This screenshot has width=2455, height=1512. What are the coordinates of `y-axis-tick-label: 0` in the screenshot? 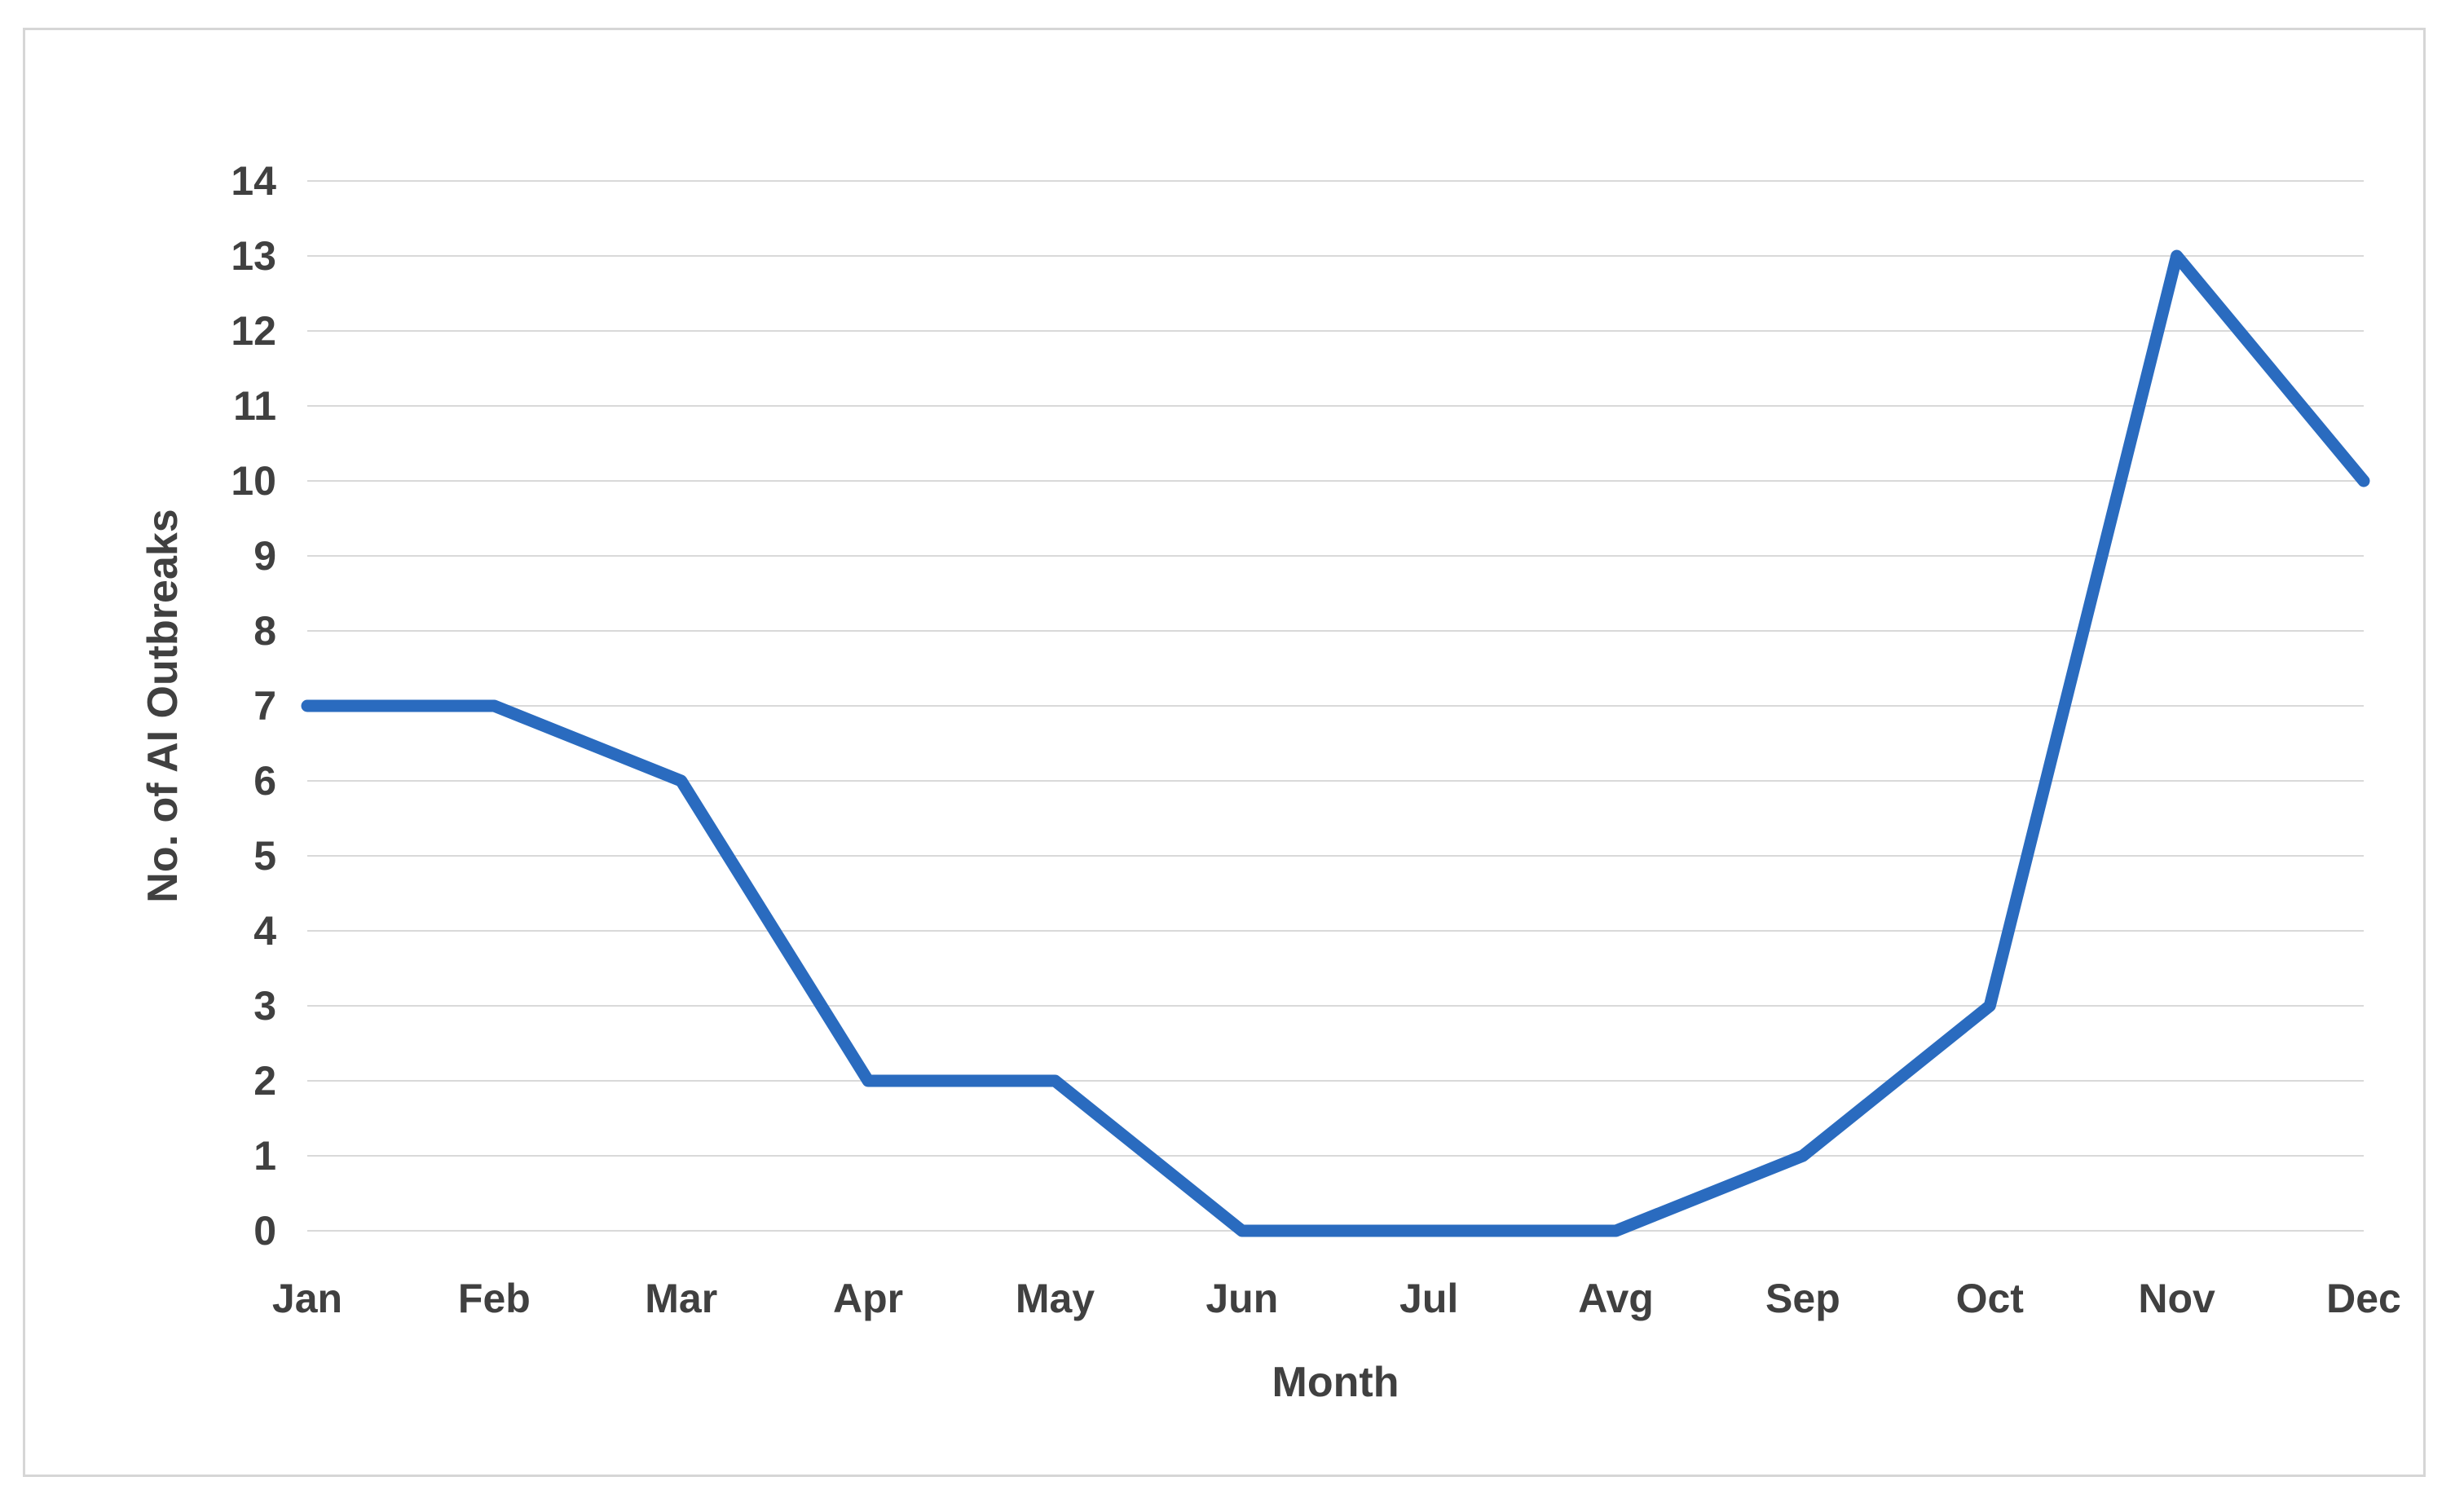 It's located at (264, 1231).